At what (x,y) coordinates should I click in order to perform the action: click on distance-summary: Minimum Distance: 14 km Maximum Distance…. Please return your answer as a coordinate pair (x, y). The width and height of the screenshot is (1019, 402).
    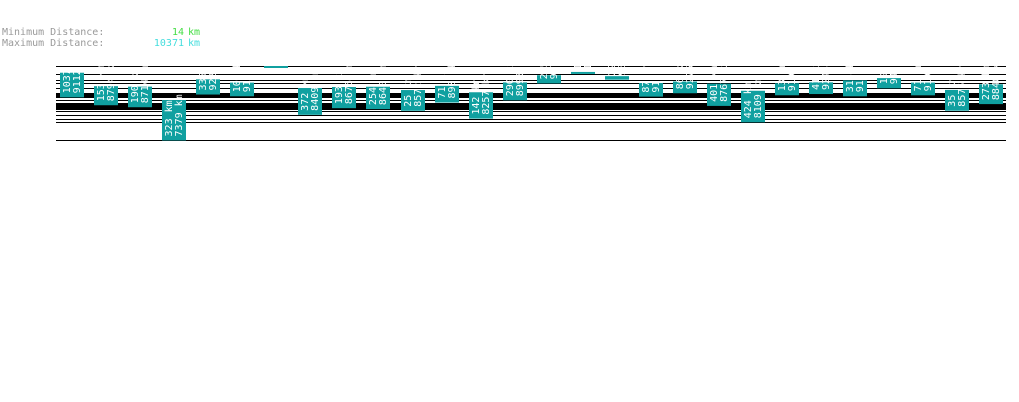
    Looking at the image, I should click on (101, 38).